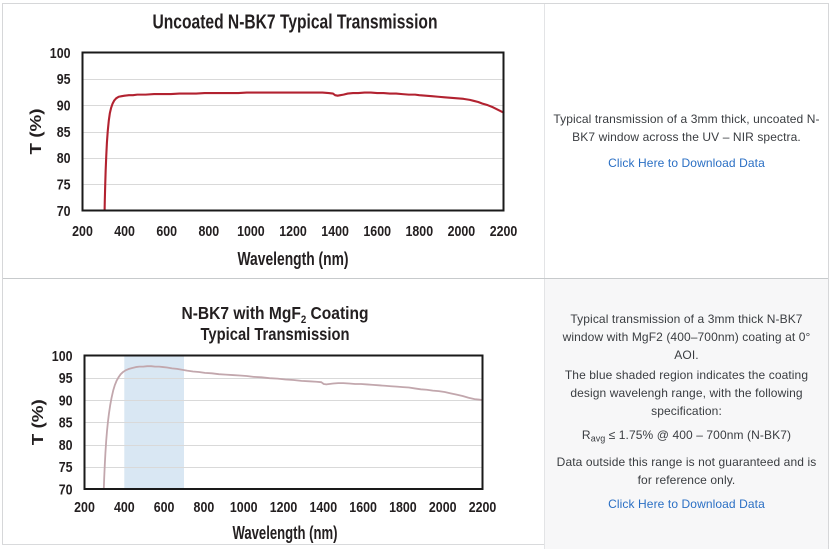  I want to click on panel-border-bottom, so click(415, 544).